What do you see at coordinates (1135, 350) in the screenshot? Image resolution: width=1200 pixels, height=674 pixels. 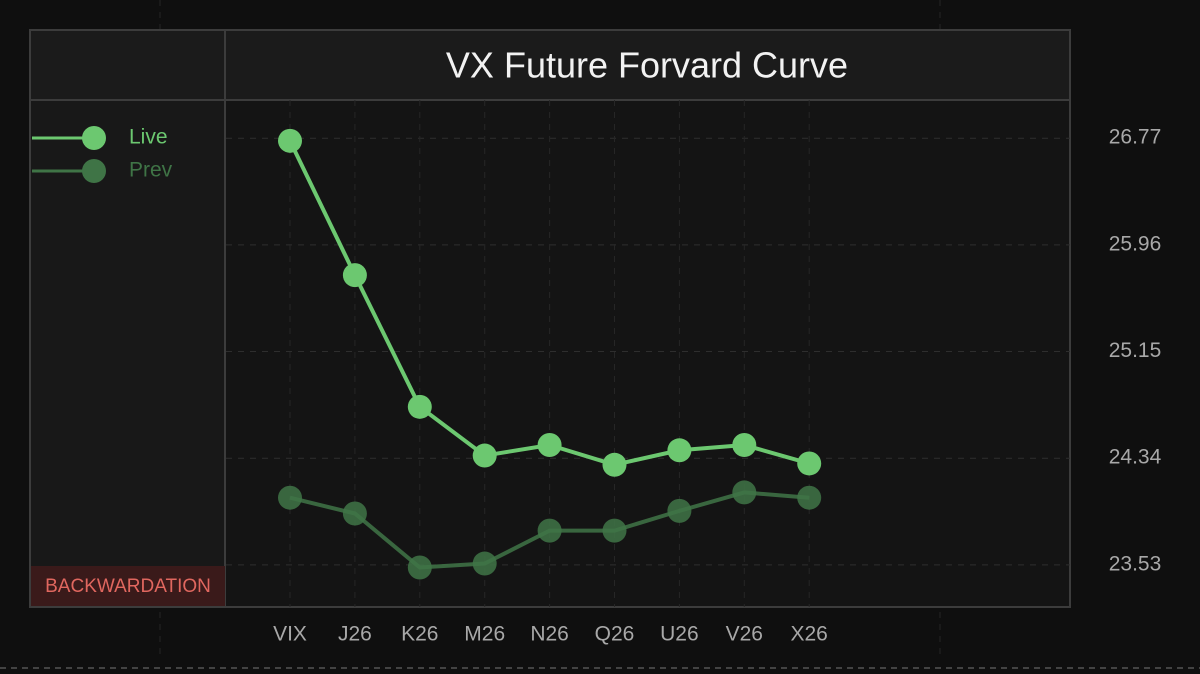 I see `y-tick-label: 25.15` at bounding box center [1135, 350].